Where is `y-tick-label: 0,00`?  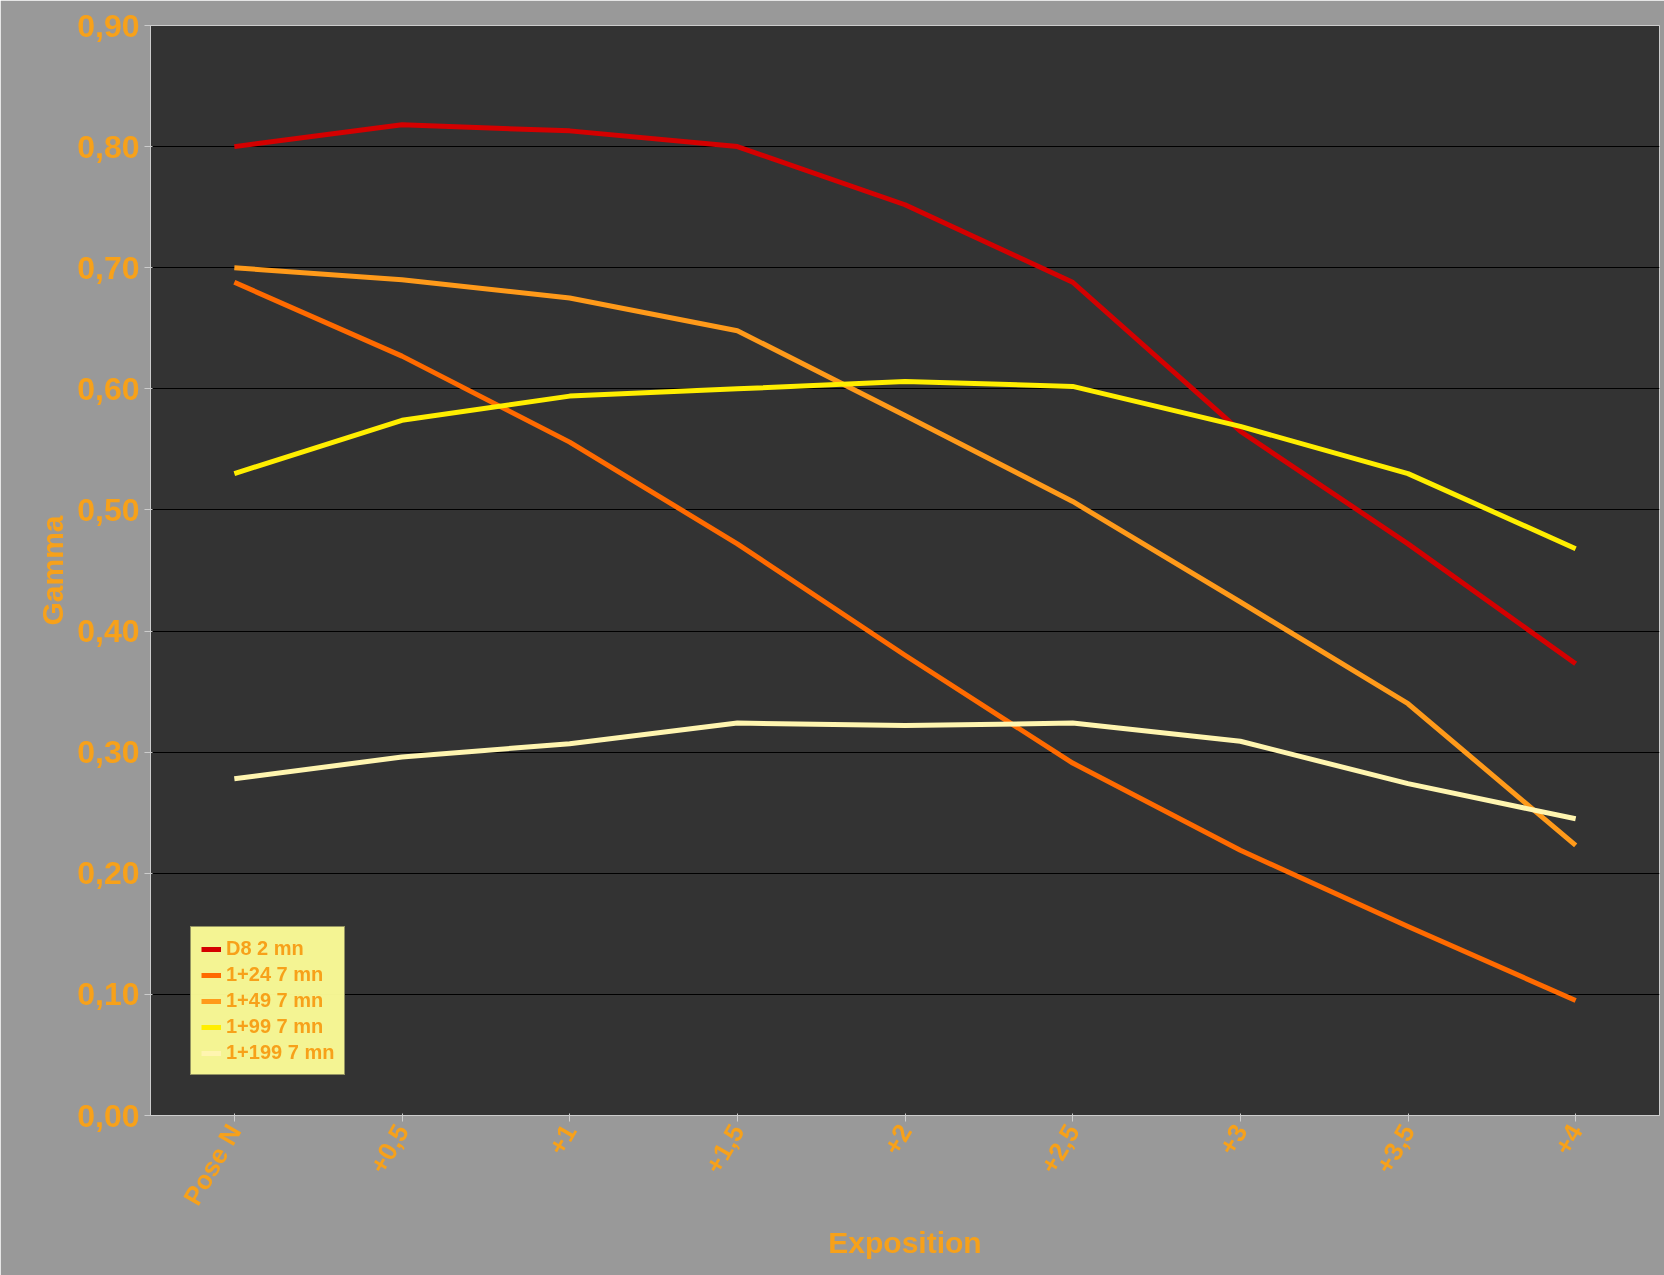
y-tick-label: 0,00 is located at coordinates (108, 1115).